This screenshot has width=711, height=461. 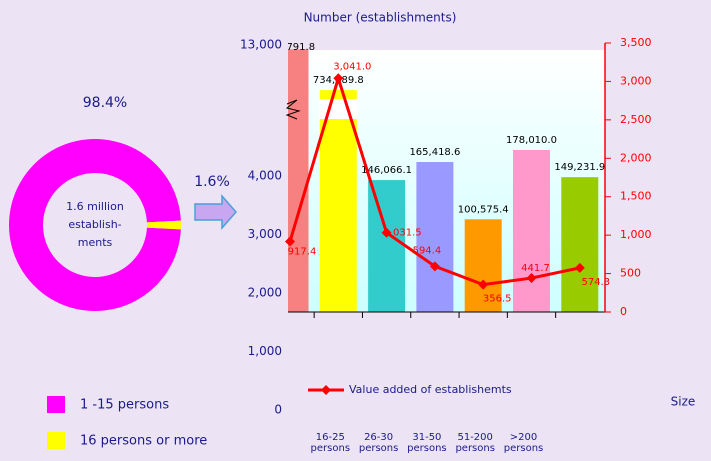 I want to click on line-value-label: 594.4, so click(x=427, y=250).